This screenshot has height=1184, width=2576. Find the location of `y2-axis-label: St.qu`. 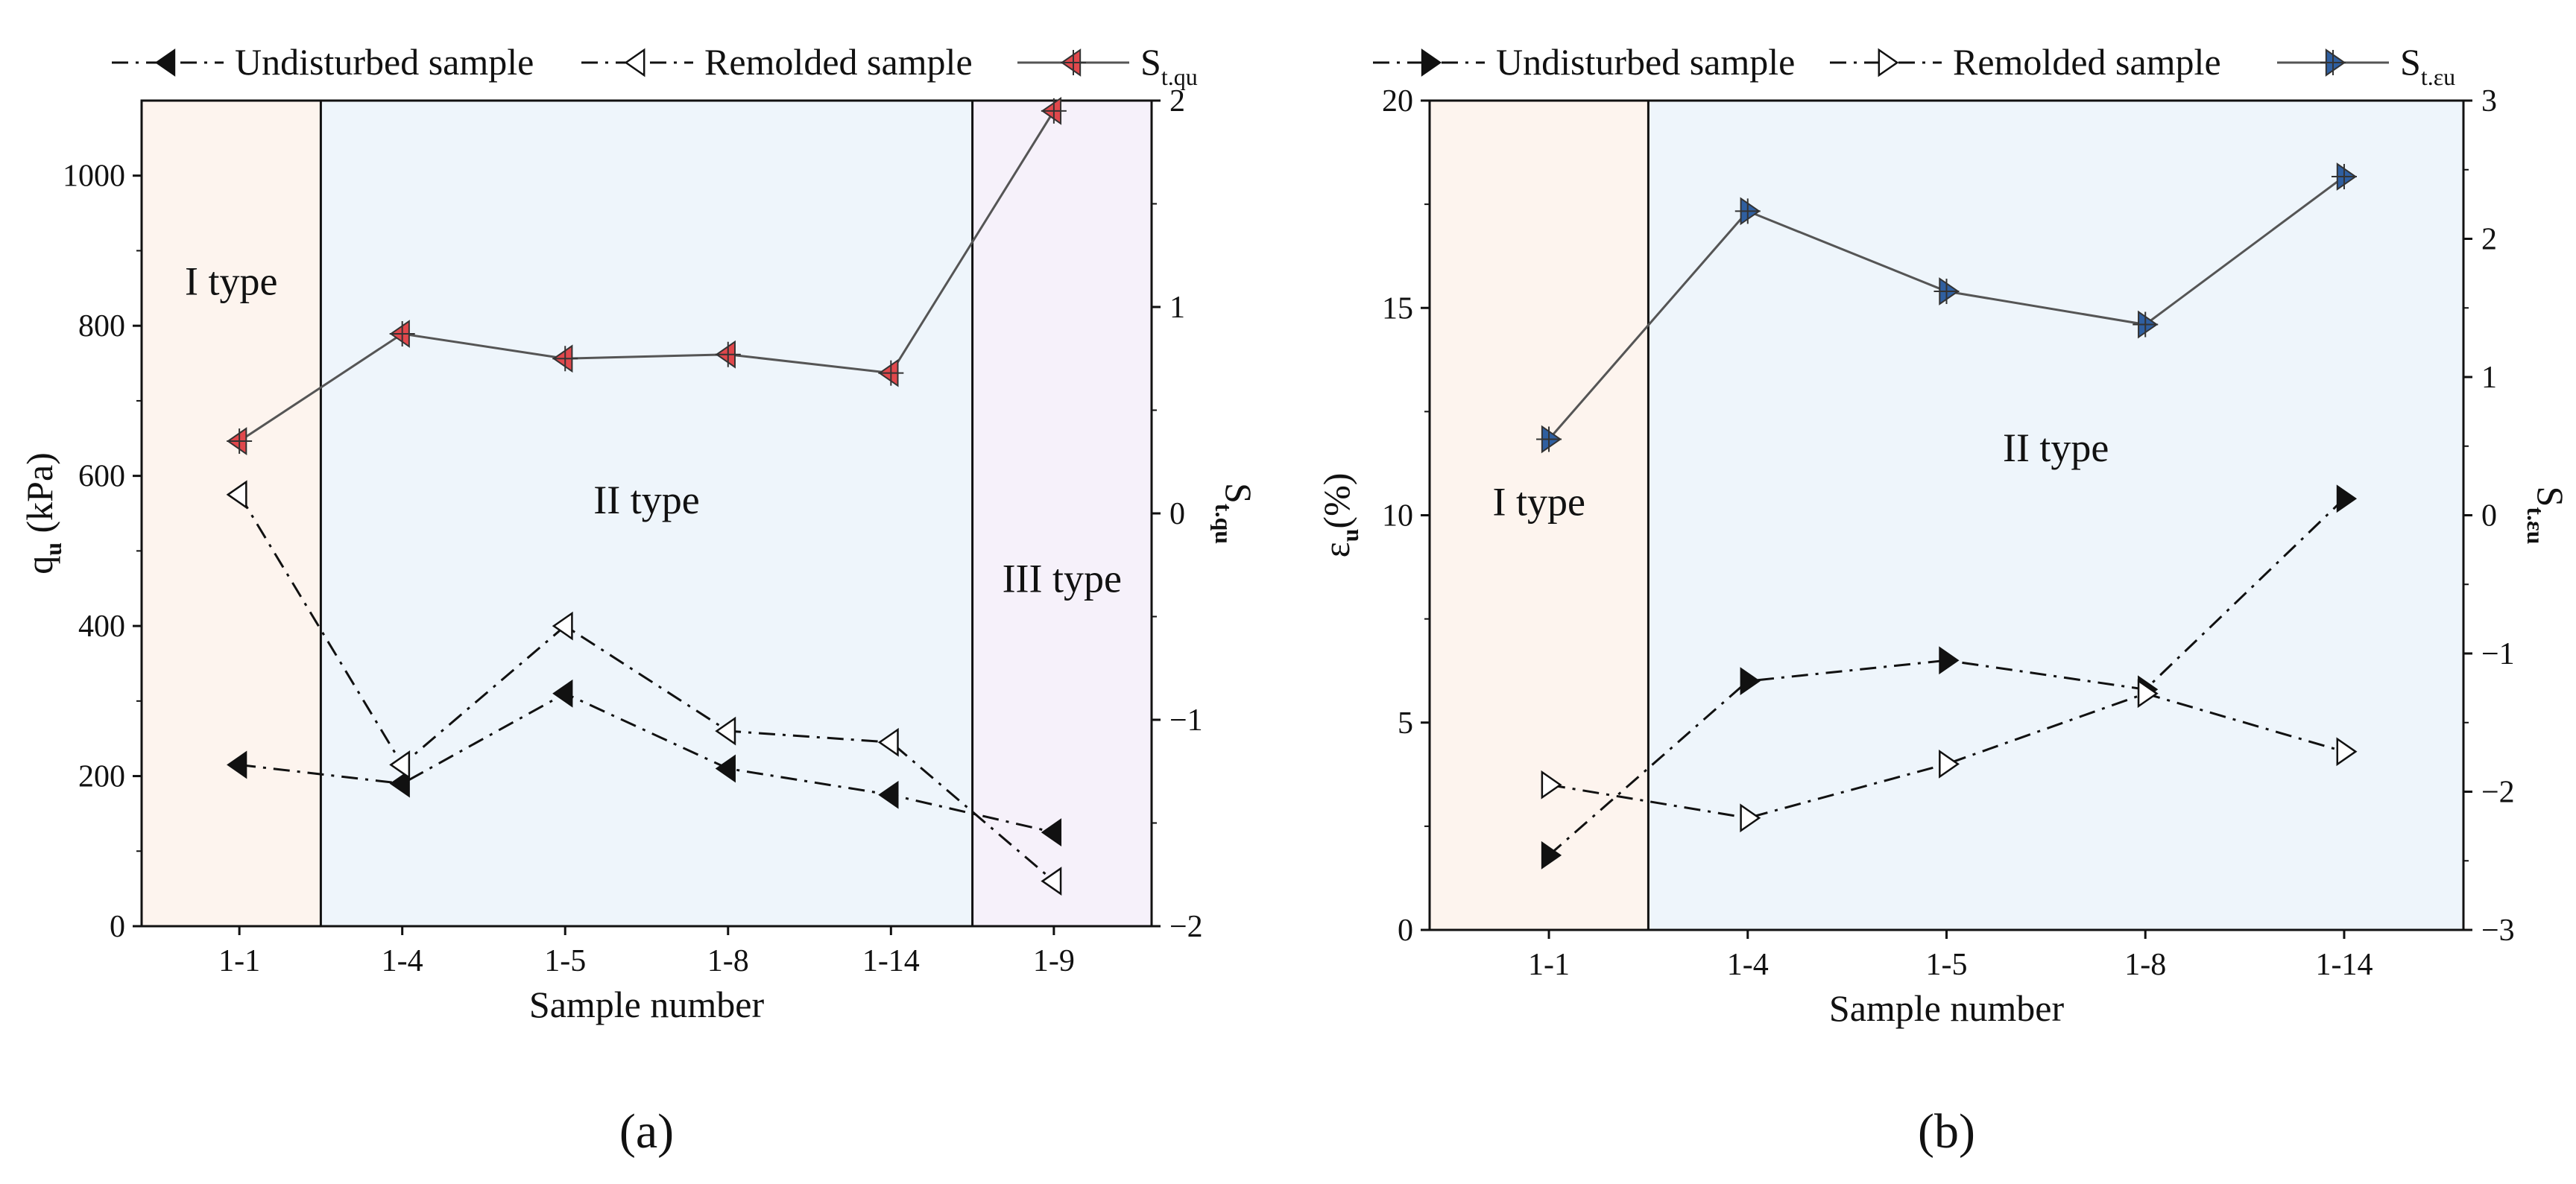

y2-axis-label: St.qu is located at coordinates (1235, 513).